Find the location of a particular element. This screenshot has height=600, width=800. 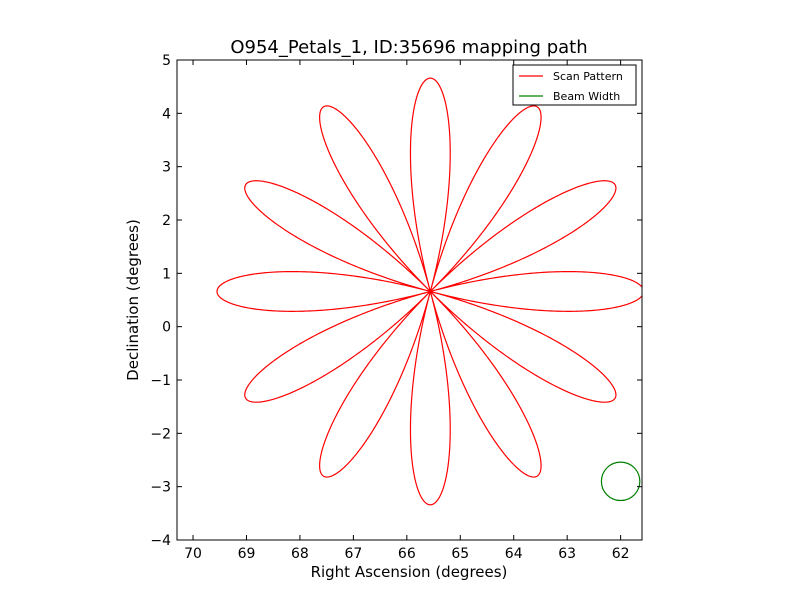

chart-title: O954_Petals_1, ID:35696 mapping path is located at coordinates (408, 47).